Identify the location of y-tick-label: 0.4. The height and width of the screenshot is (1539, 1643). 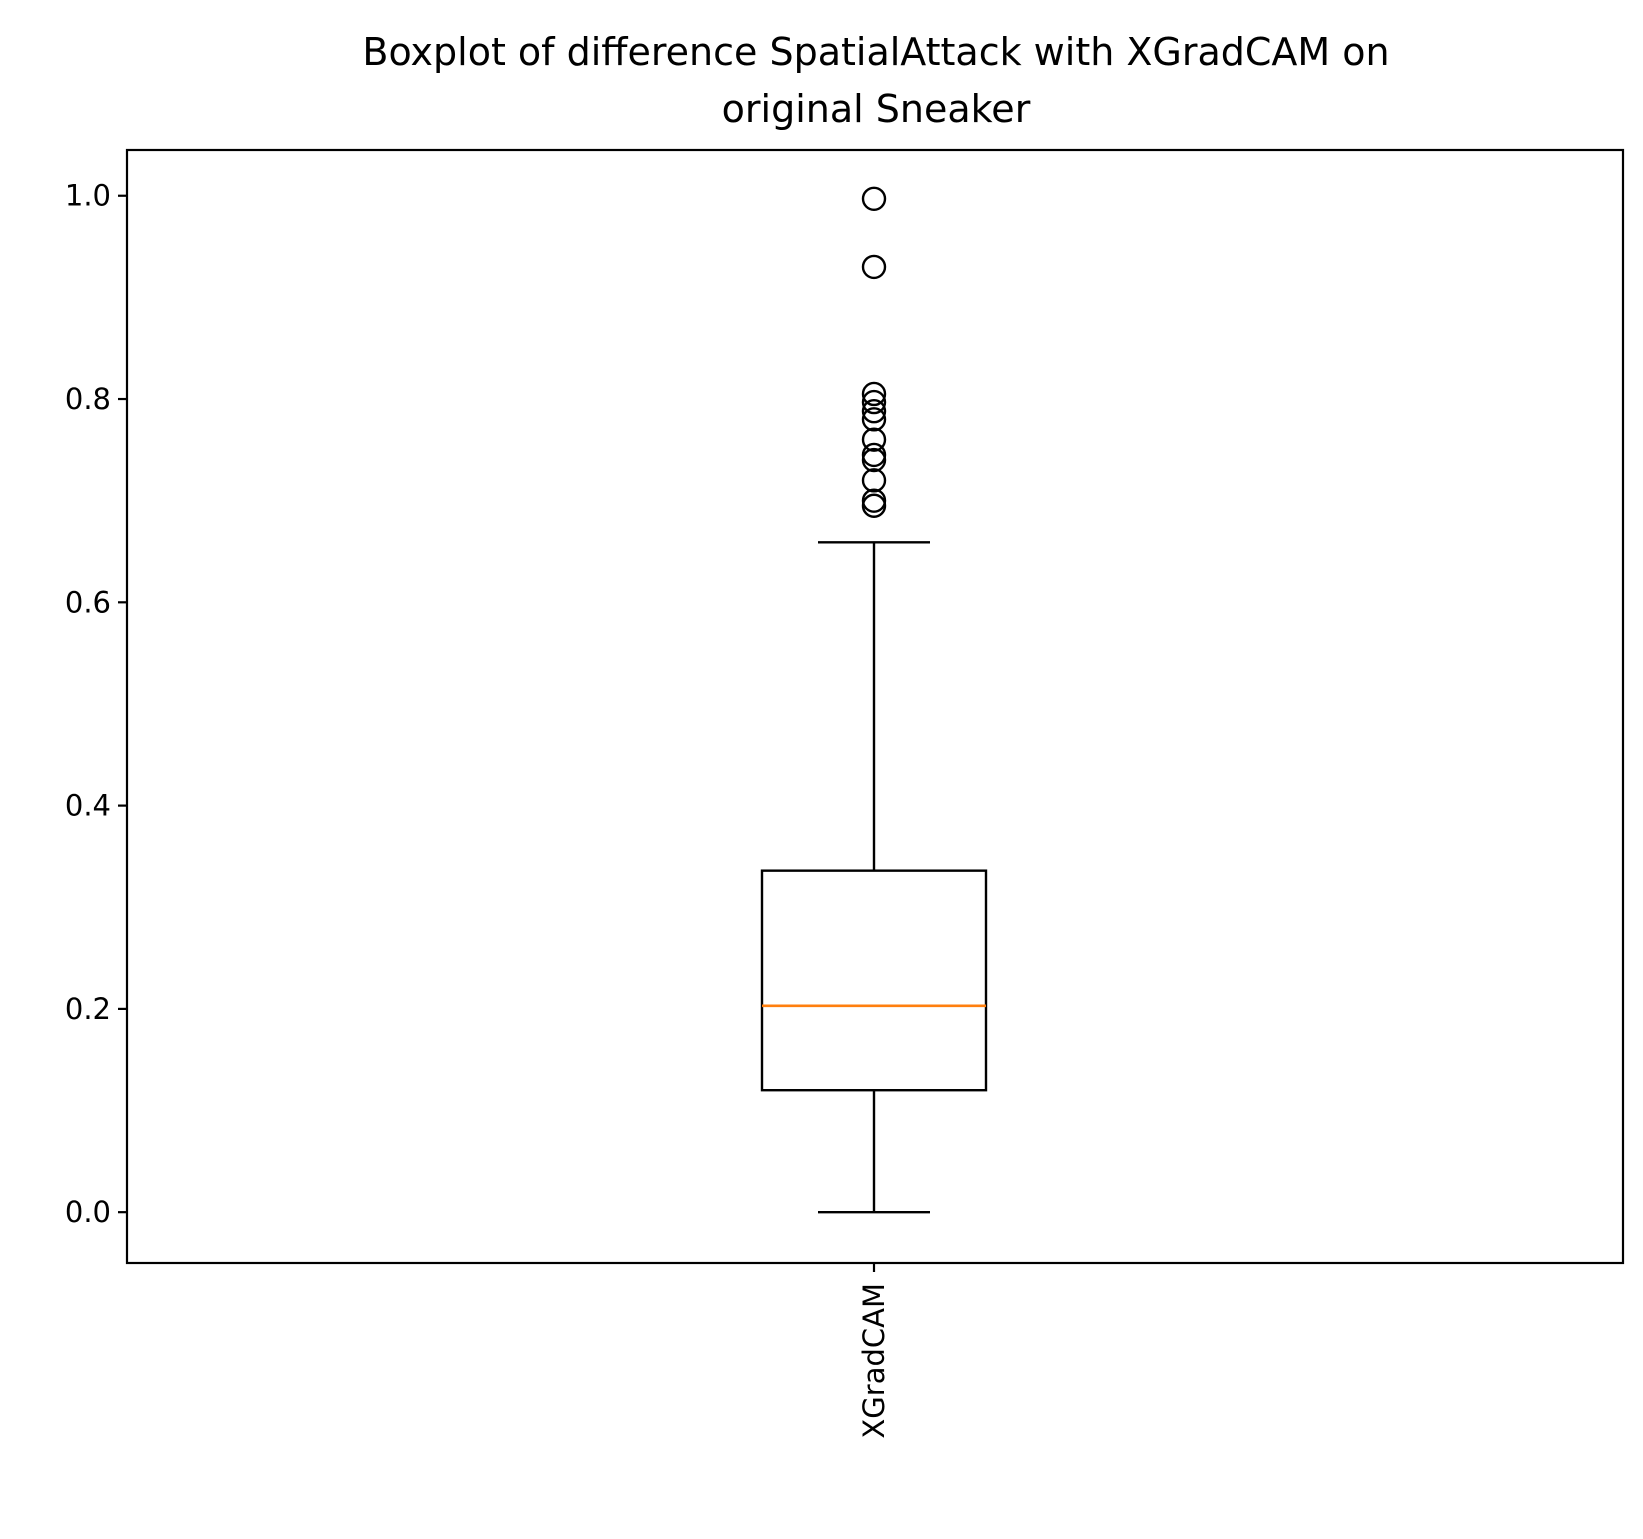
(88, 806).